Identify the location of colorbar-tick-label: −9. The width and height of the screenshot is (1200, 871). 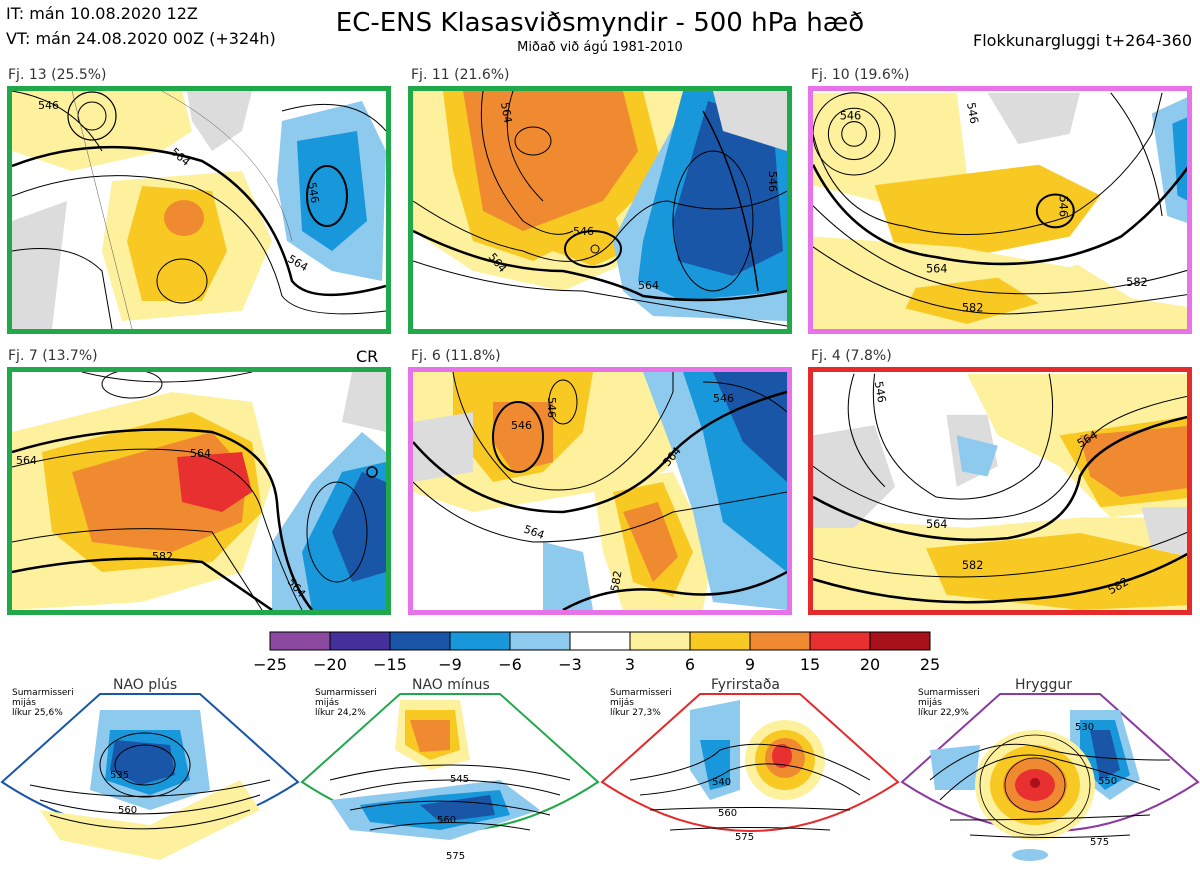
(450, 664).